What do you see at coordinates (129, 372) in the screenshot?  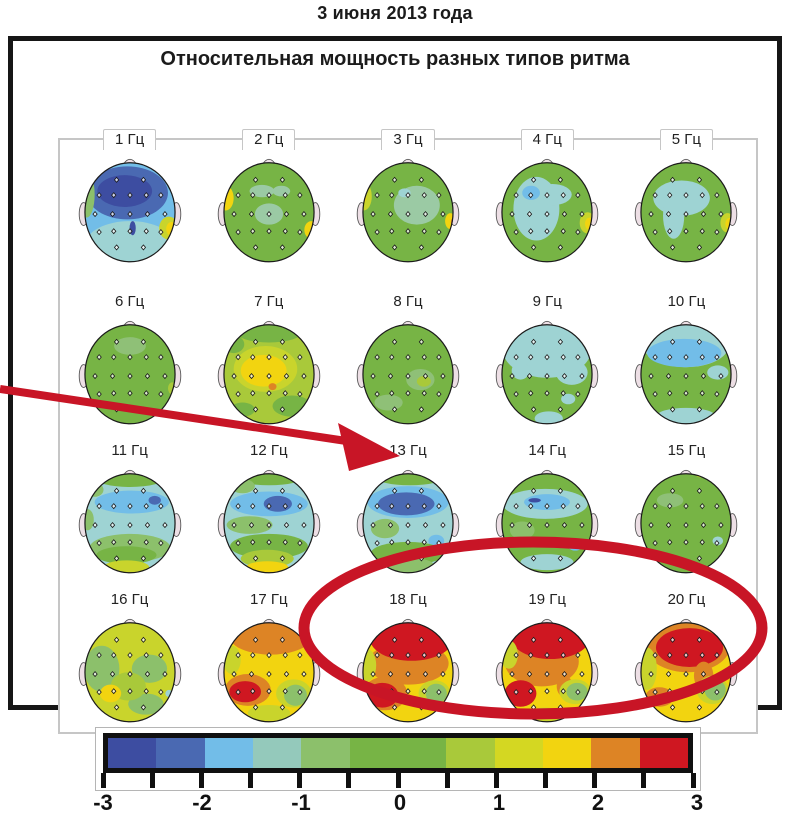 I see `topomap-6hz` at bounding box center [129, 372].